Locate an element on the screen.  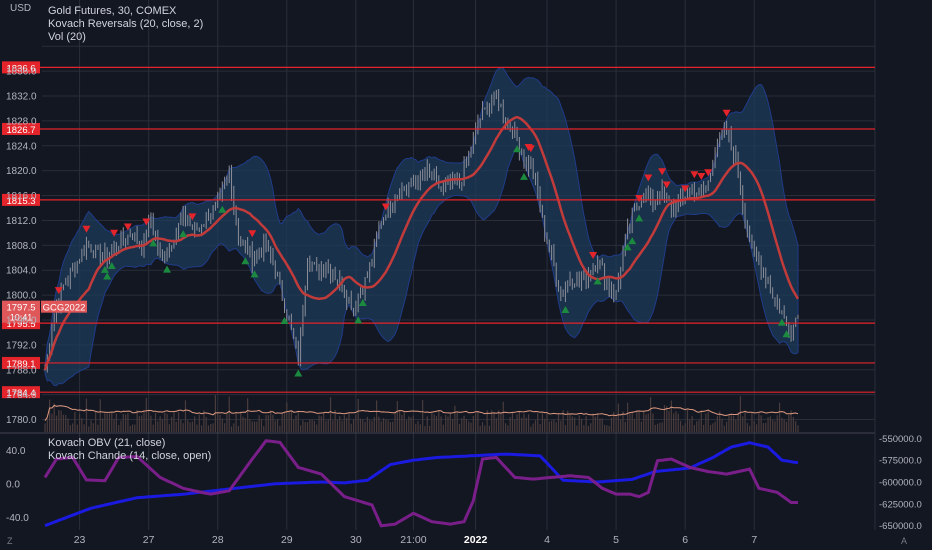
last-price-label: 1797.5 is located at coordinates (20, 308).